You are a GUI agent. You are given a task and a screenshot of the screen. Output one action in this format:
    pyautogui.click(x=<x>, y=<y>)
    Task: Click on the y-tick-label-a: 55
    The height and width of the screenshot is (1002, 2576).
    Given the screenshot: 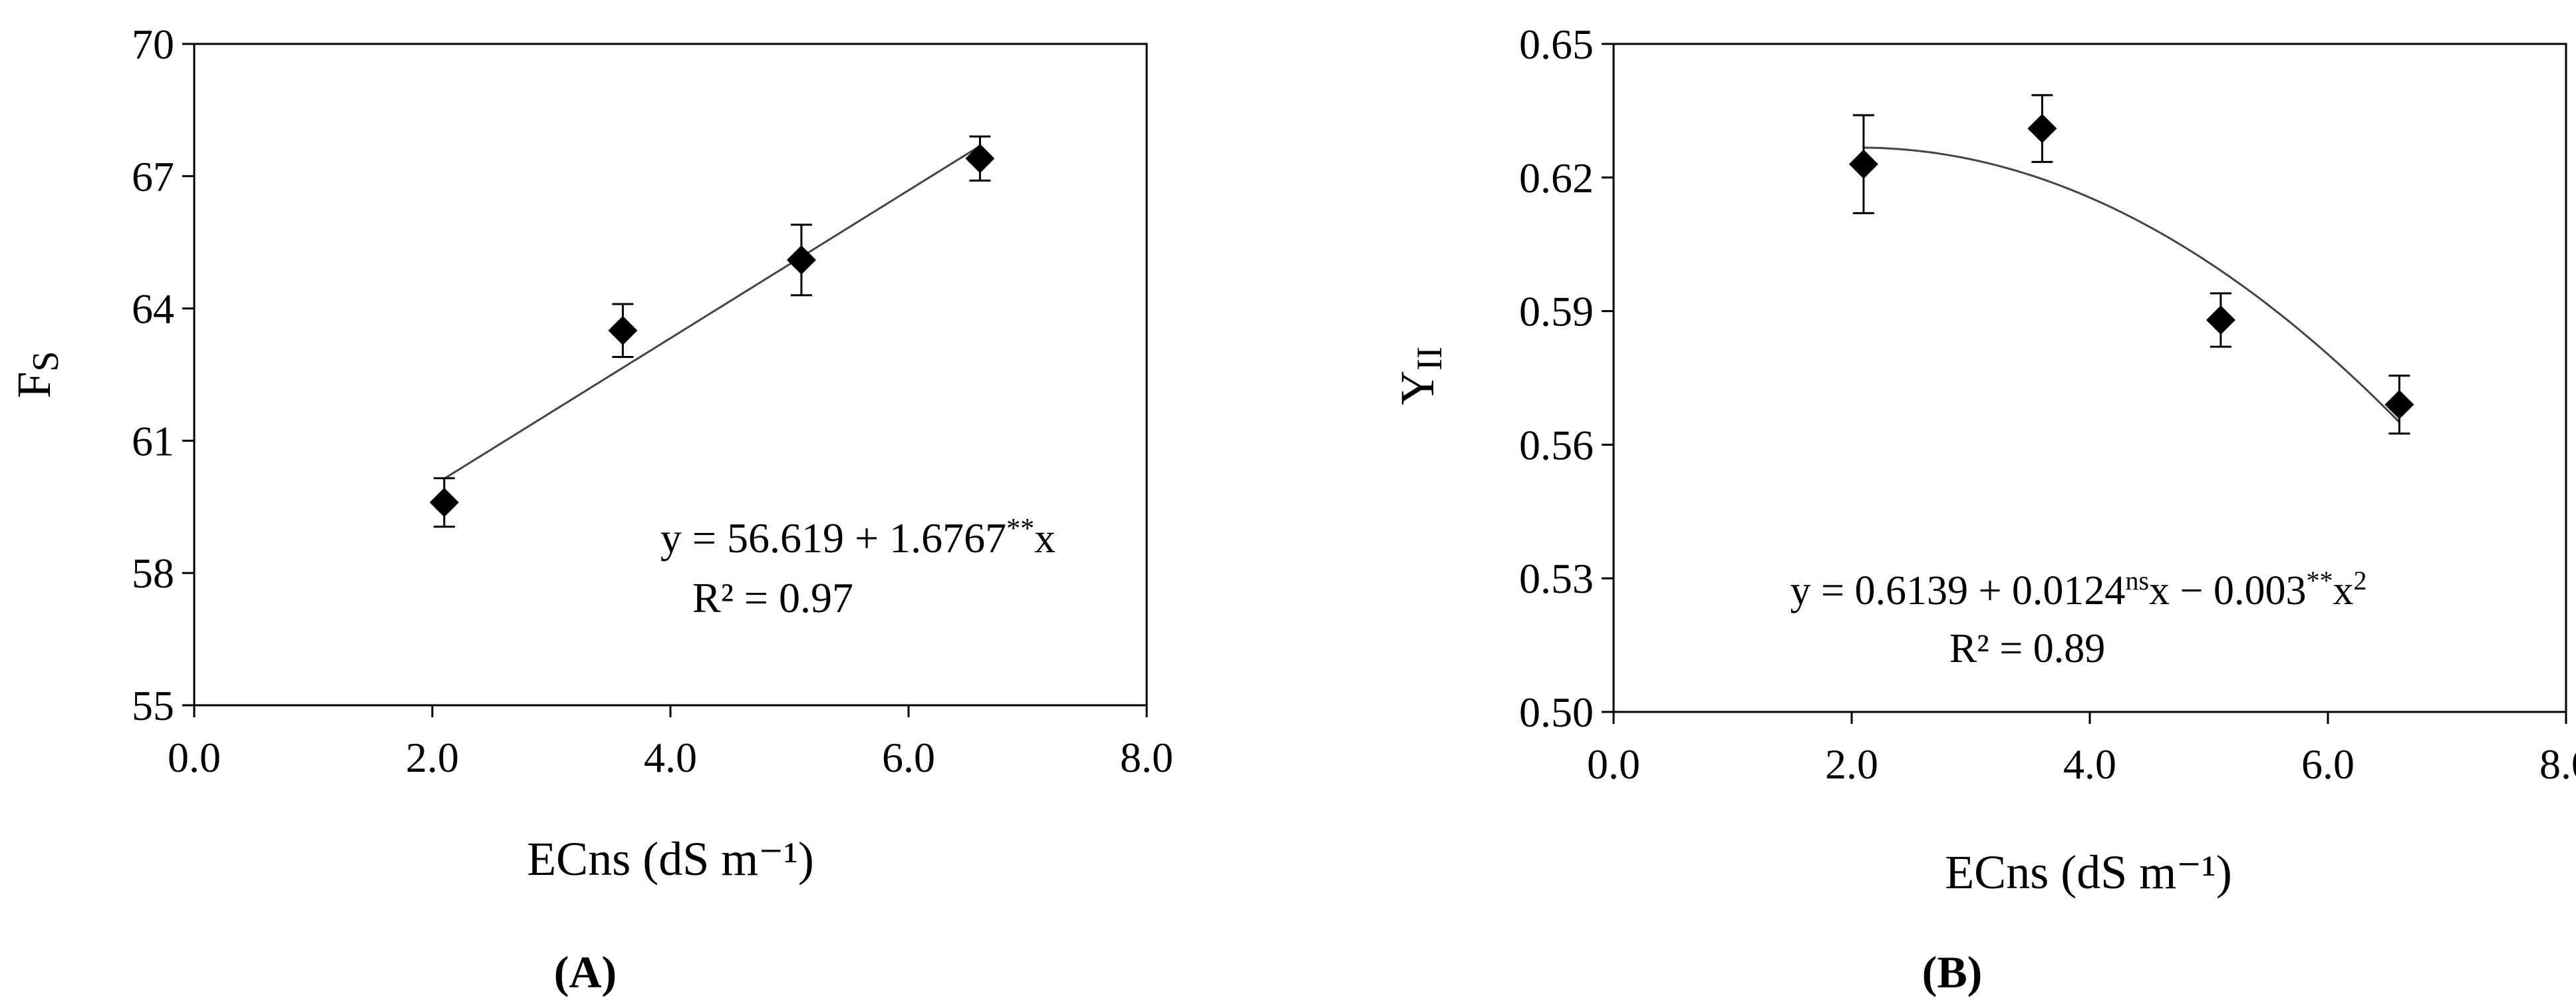 What is the action you would take?
    pyautogui.click(x=153, y=705)
    